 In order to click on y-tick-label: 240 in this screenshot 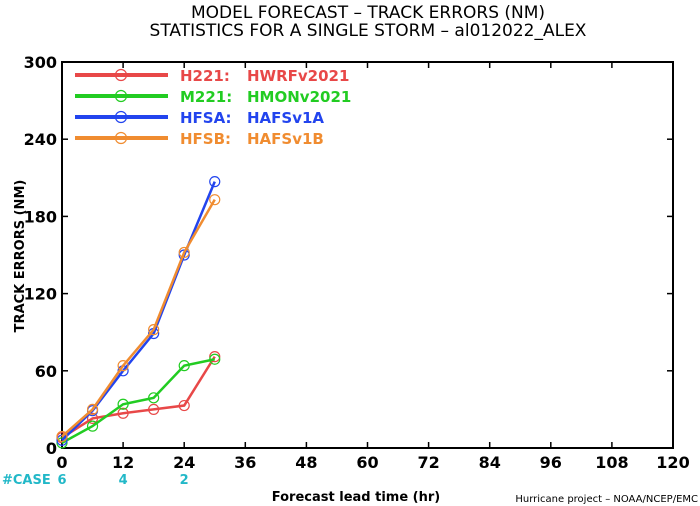, I will do `click(40, 139)`.